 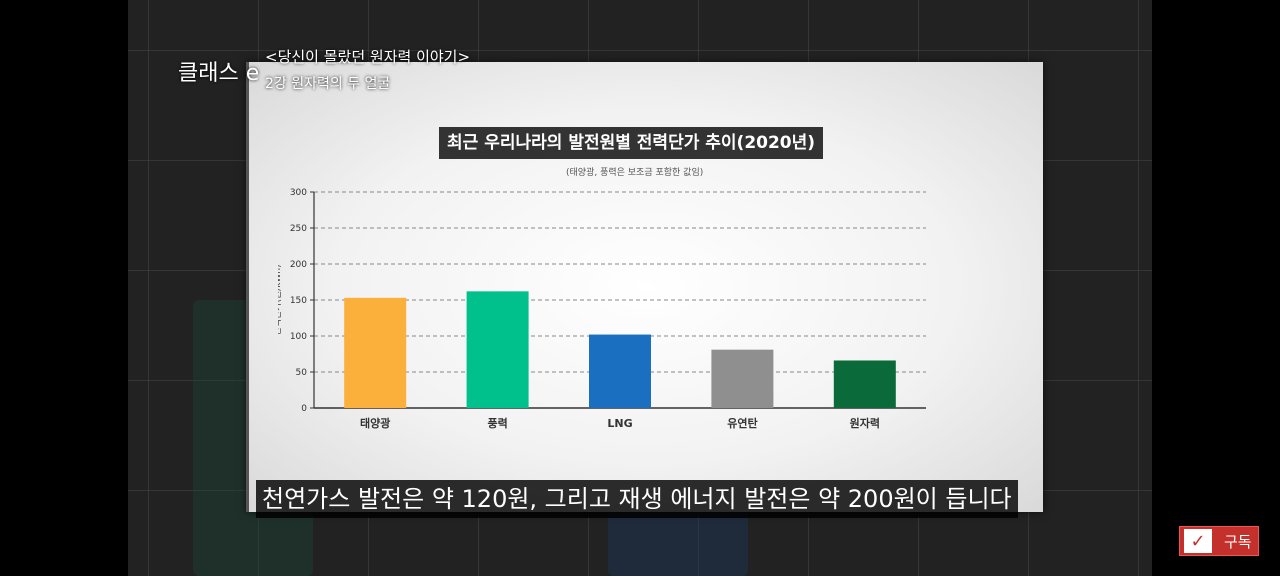 What do you see at coordinates (375, 423) in the screenshot?
I see `x-tick-label: 태양광` at bounding box center [375, 423].